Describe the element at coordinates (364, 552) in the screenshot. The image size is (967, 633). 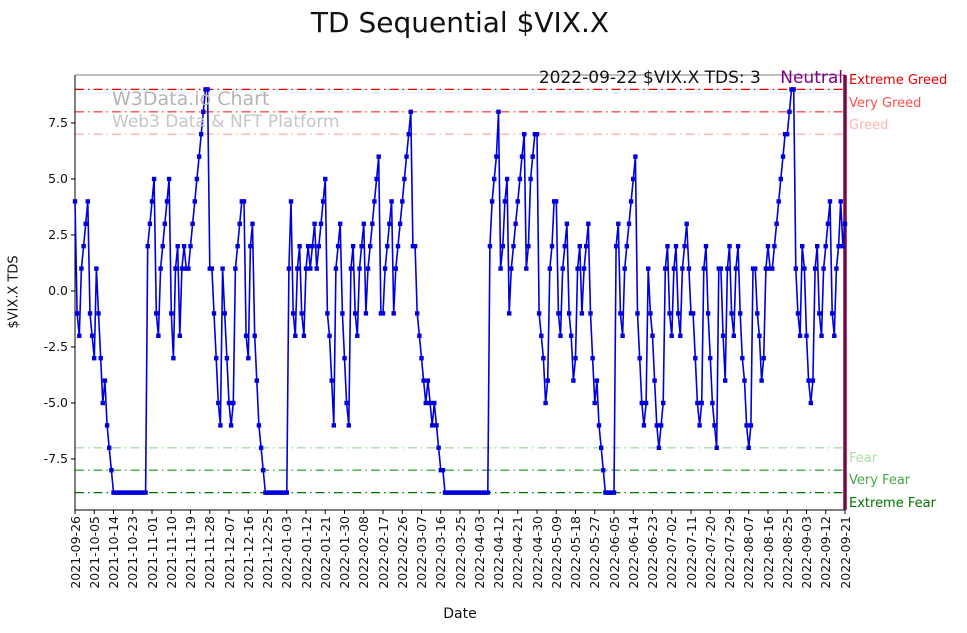
I see `x-tick-label: 2022-02-08` at that location.